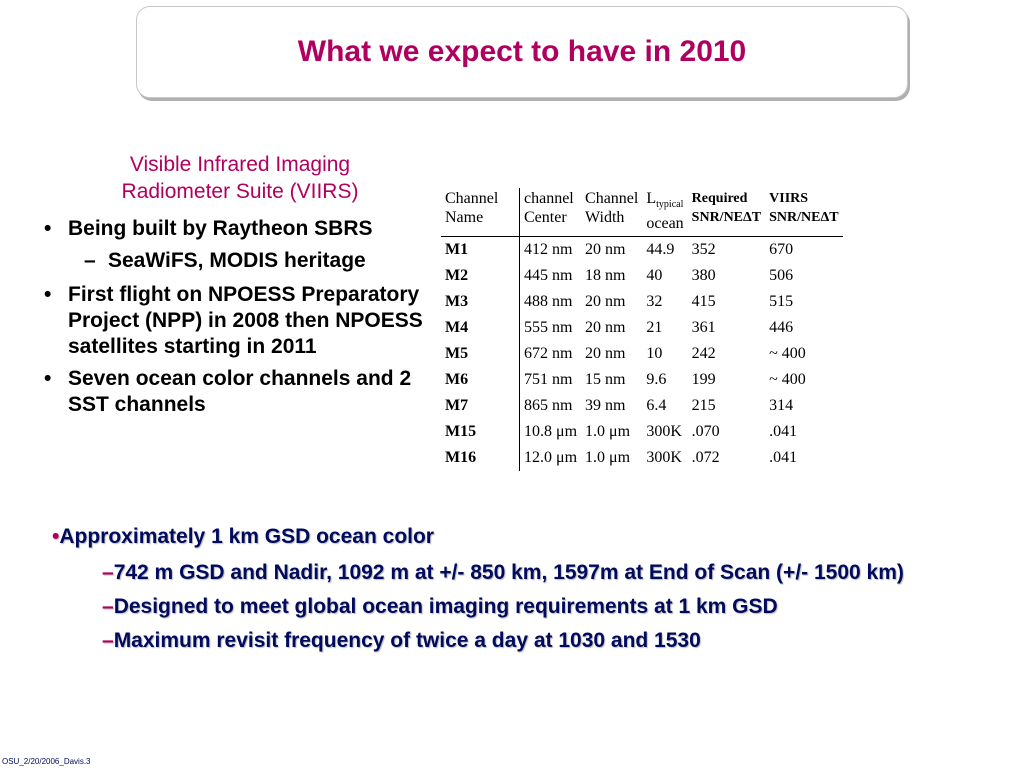  Describe the element at coordinates (551, 458) in the screenshot. I see `cell-channel-center: 12.0 μm` at that location.